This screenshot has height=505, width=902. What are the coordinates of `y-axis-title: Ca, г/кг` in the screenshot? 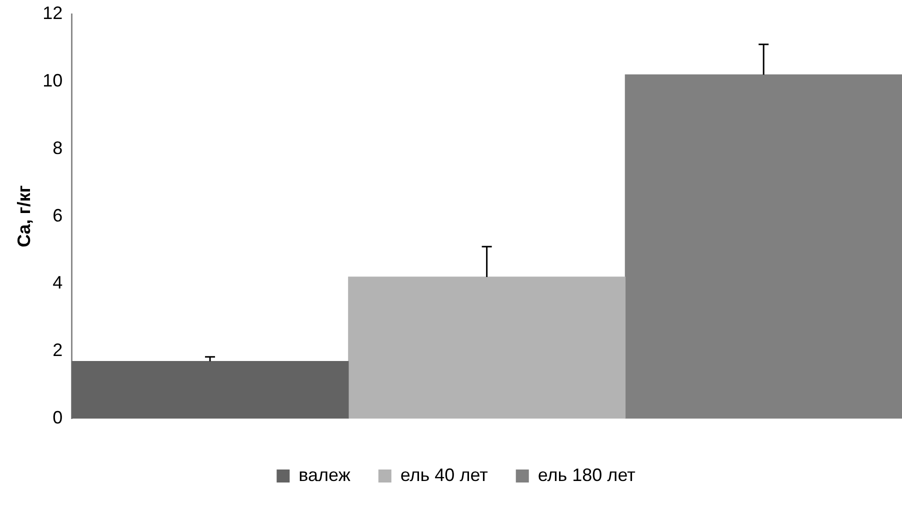 It's located at (24, 216).